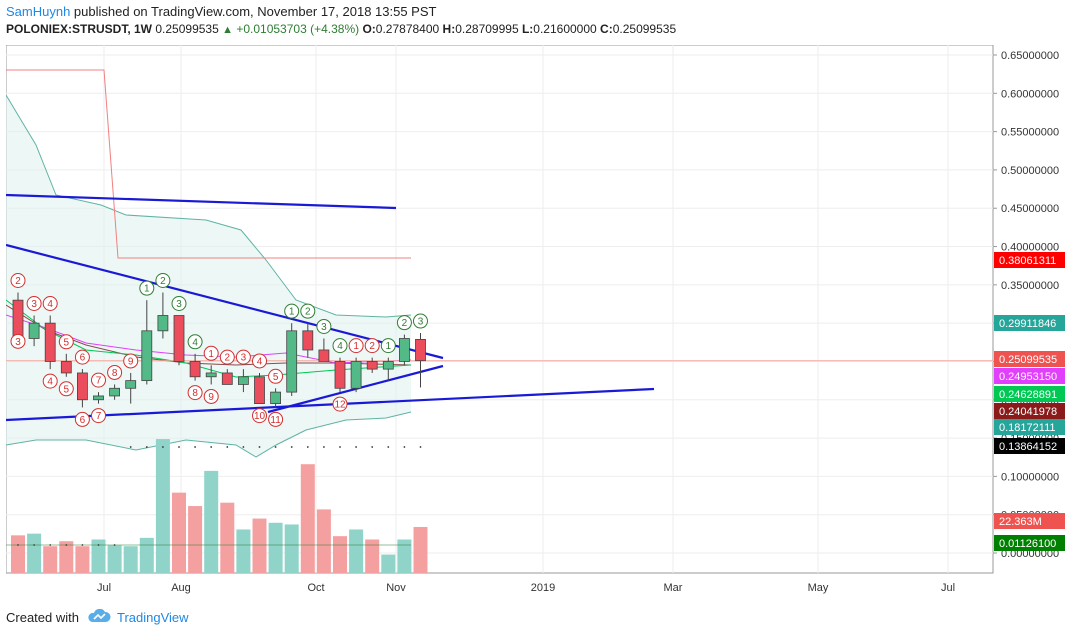  I want to click on price-badge-label: 22.363M, so click(1020, 522).